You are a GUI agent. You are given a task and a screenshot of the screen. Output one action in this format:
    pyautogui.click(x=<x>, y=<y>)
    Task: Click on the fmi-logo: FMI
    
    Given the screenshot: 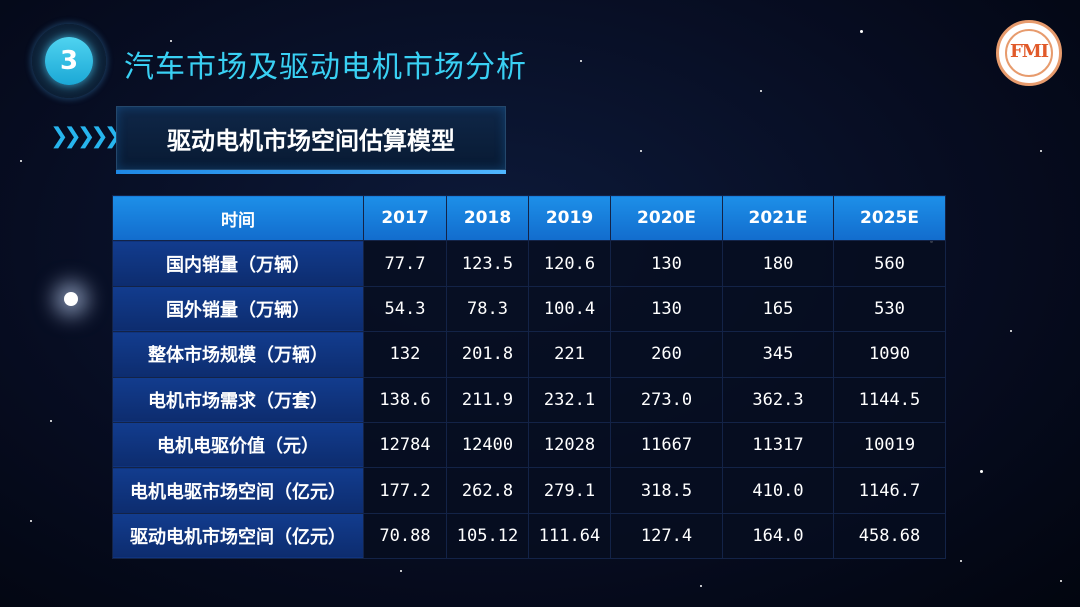 What is the action you would take?
    pyautogui.click(x=1029, y=53)
    